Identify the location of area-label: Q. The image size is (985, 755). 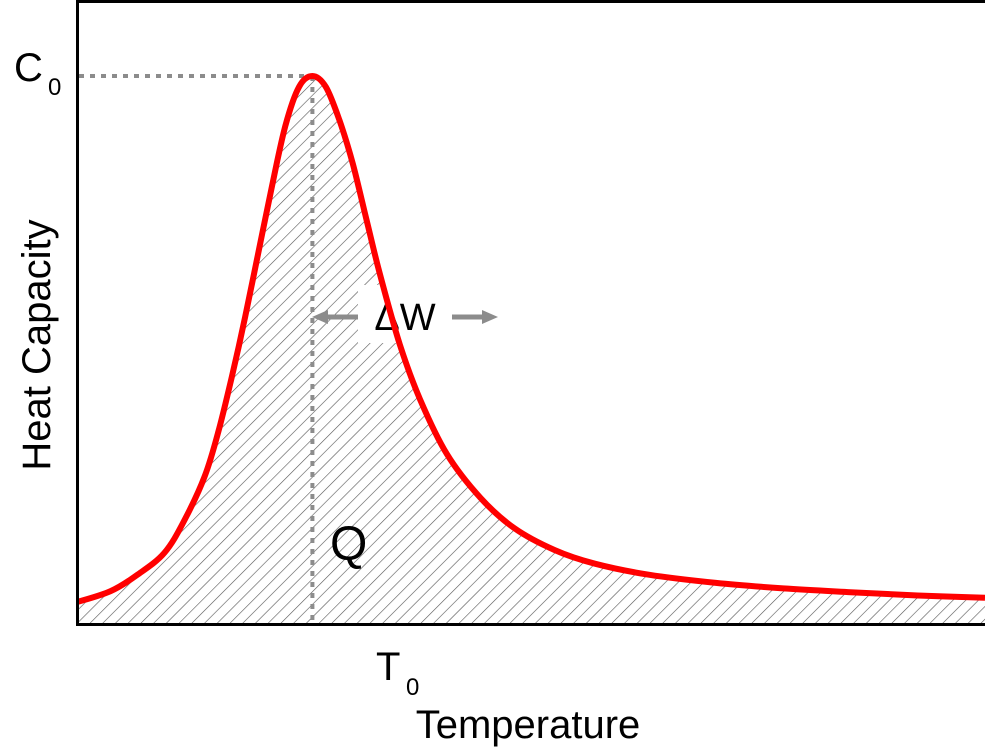
(348, 544).